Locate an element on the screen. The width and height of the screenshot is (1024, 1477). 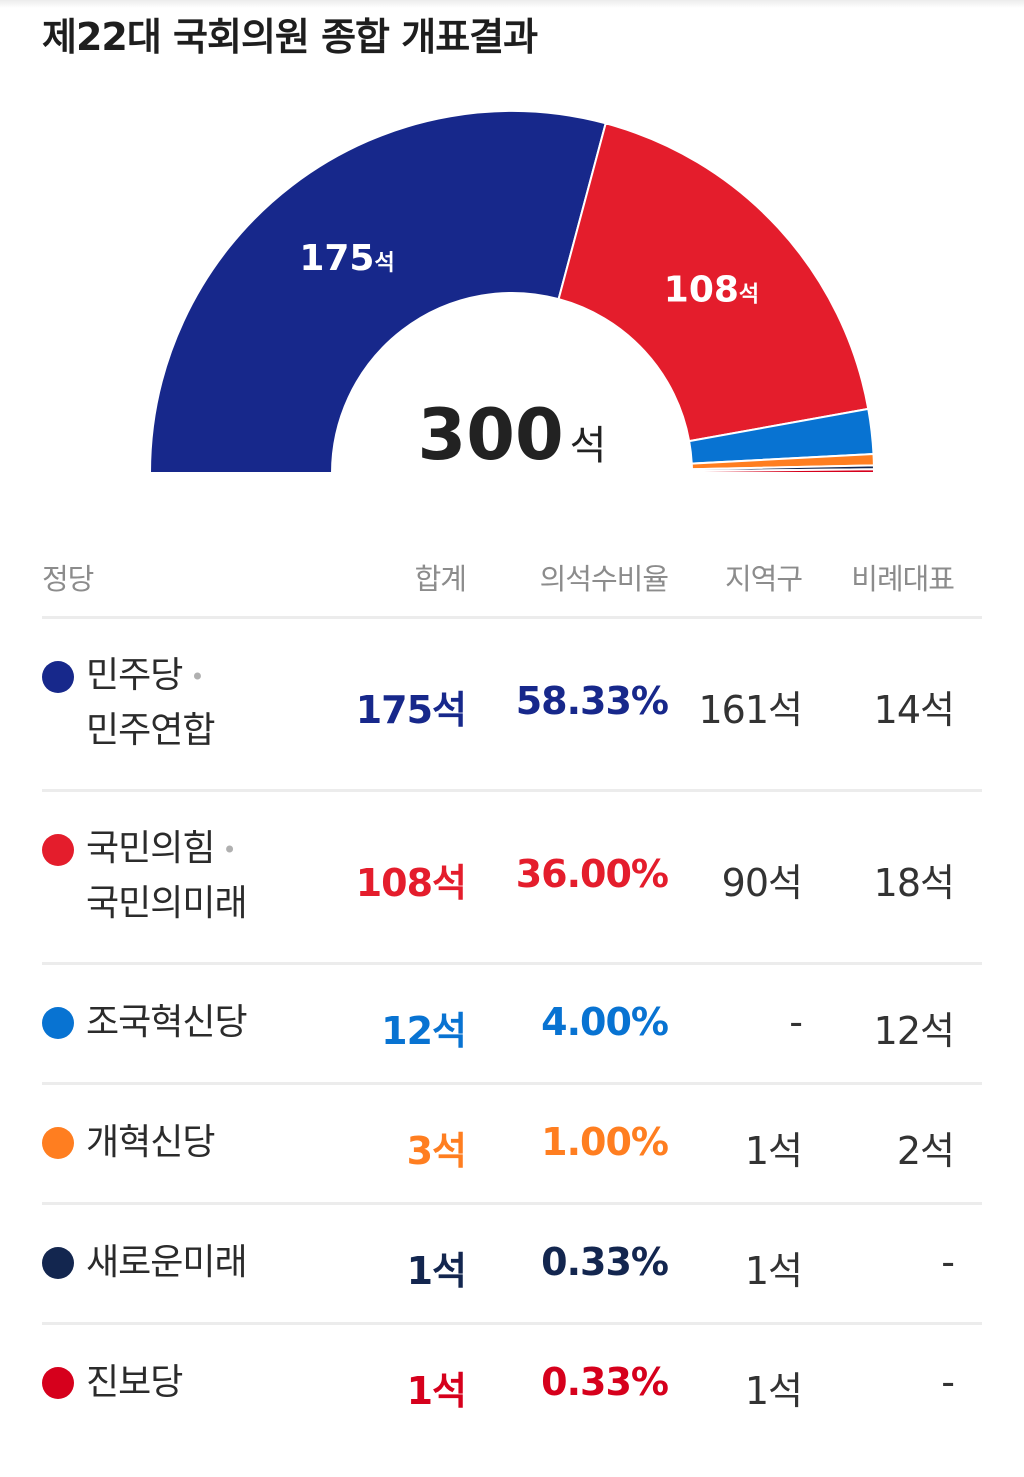
table-row: 조국혁신당 12석 4.00% - 12석 is located at coordinates (512, 1025).